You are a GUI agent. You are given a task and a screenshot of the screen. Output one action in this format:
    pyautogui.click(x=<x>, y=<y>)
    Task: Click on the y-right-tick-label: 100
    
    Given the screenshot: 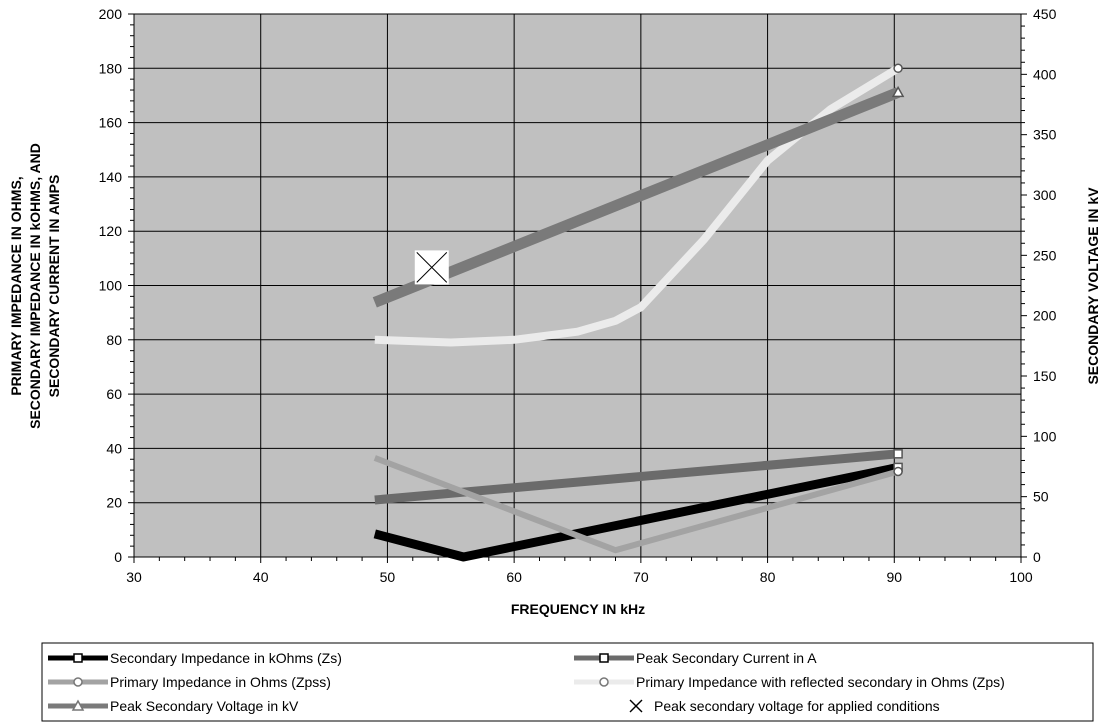 What is the action you would take?
    pyautogui.click(x=1045, y=436)
    